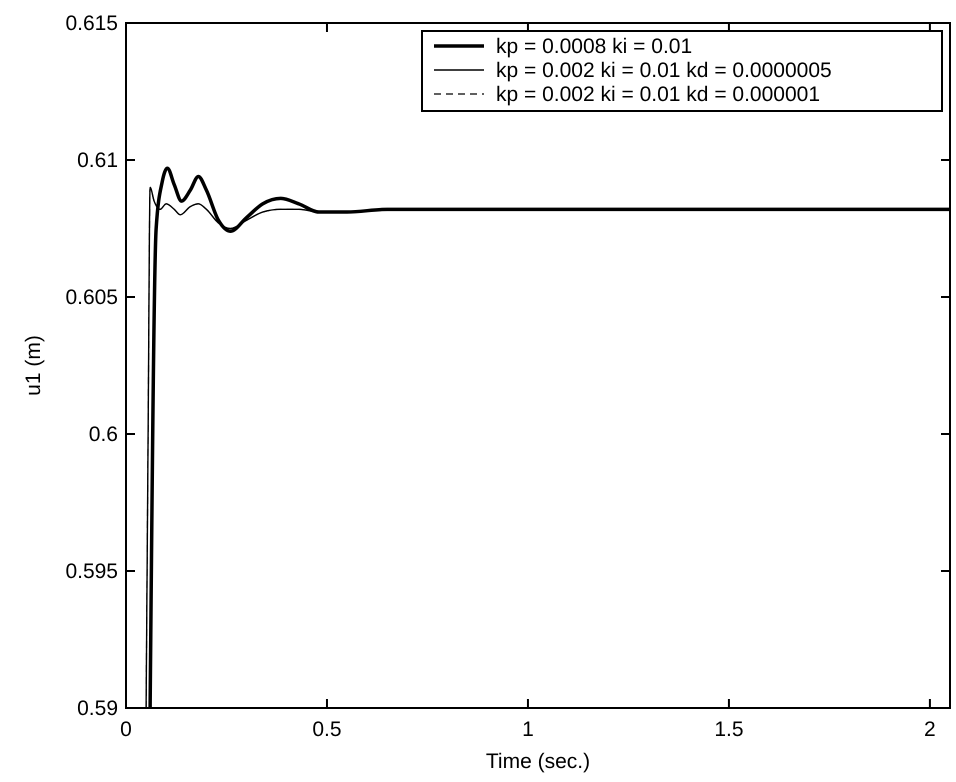  I want to click on x-axis-title: Time (sec.), so click(538, 761).